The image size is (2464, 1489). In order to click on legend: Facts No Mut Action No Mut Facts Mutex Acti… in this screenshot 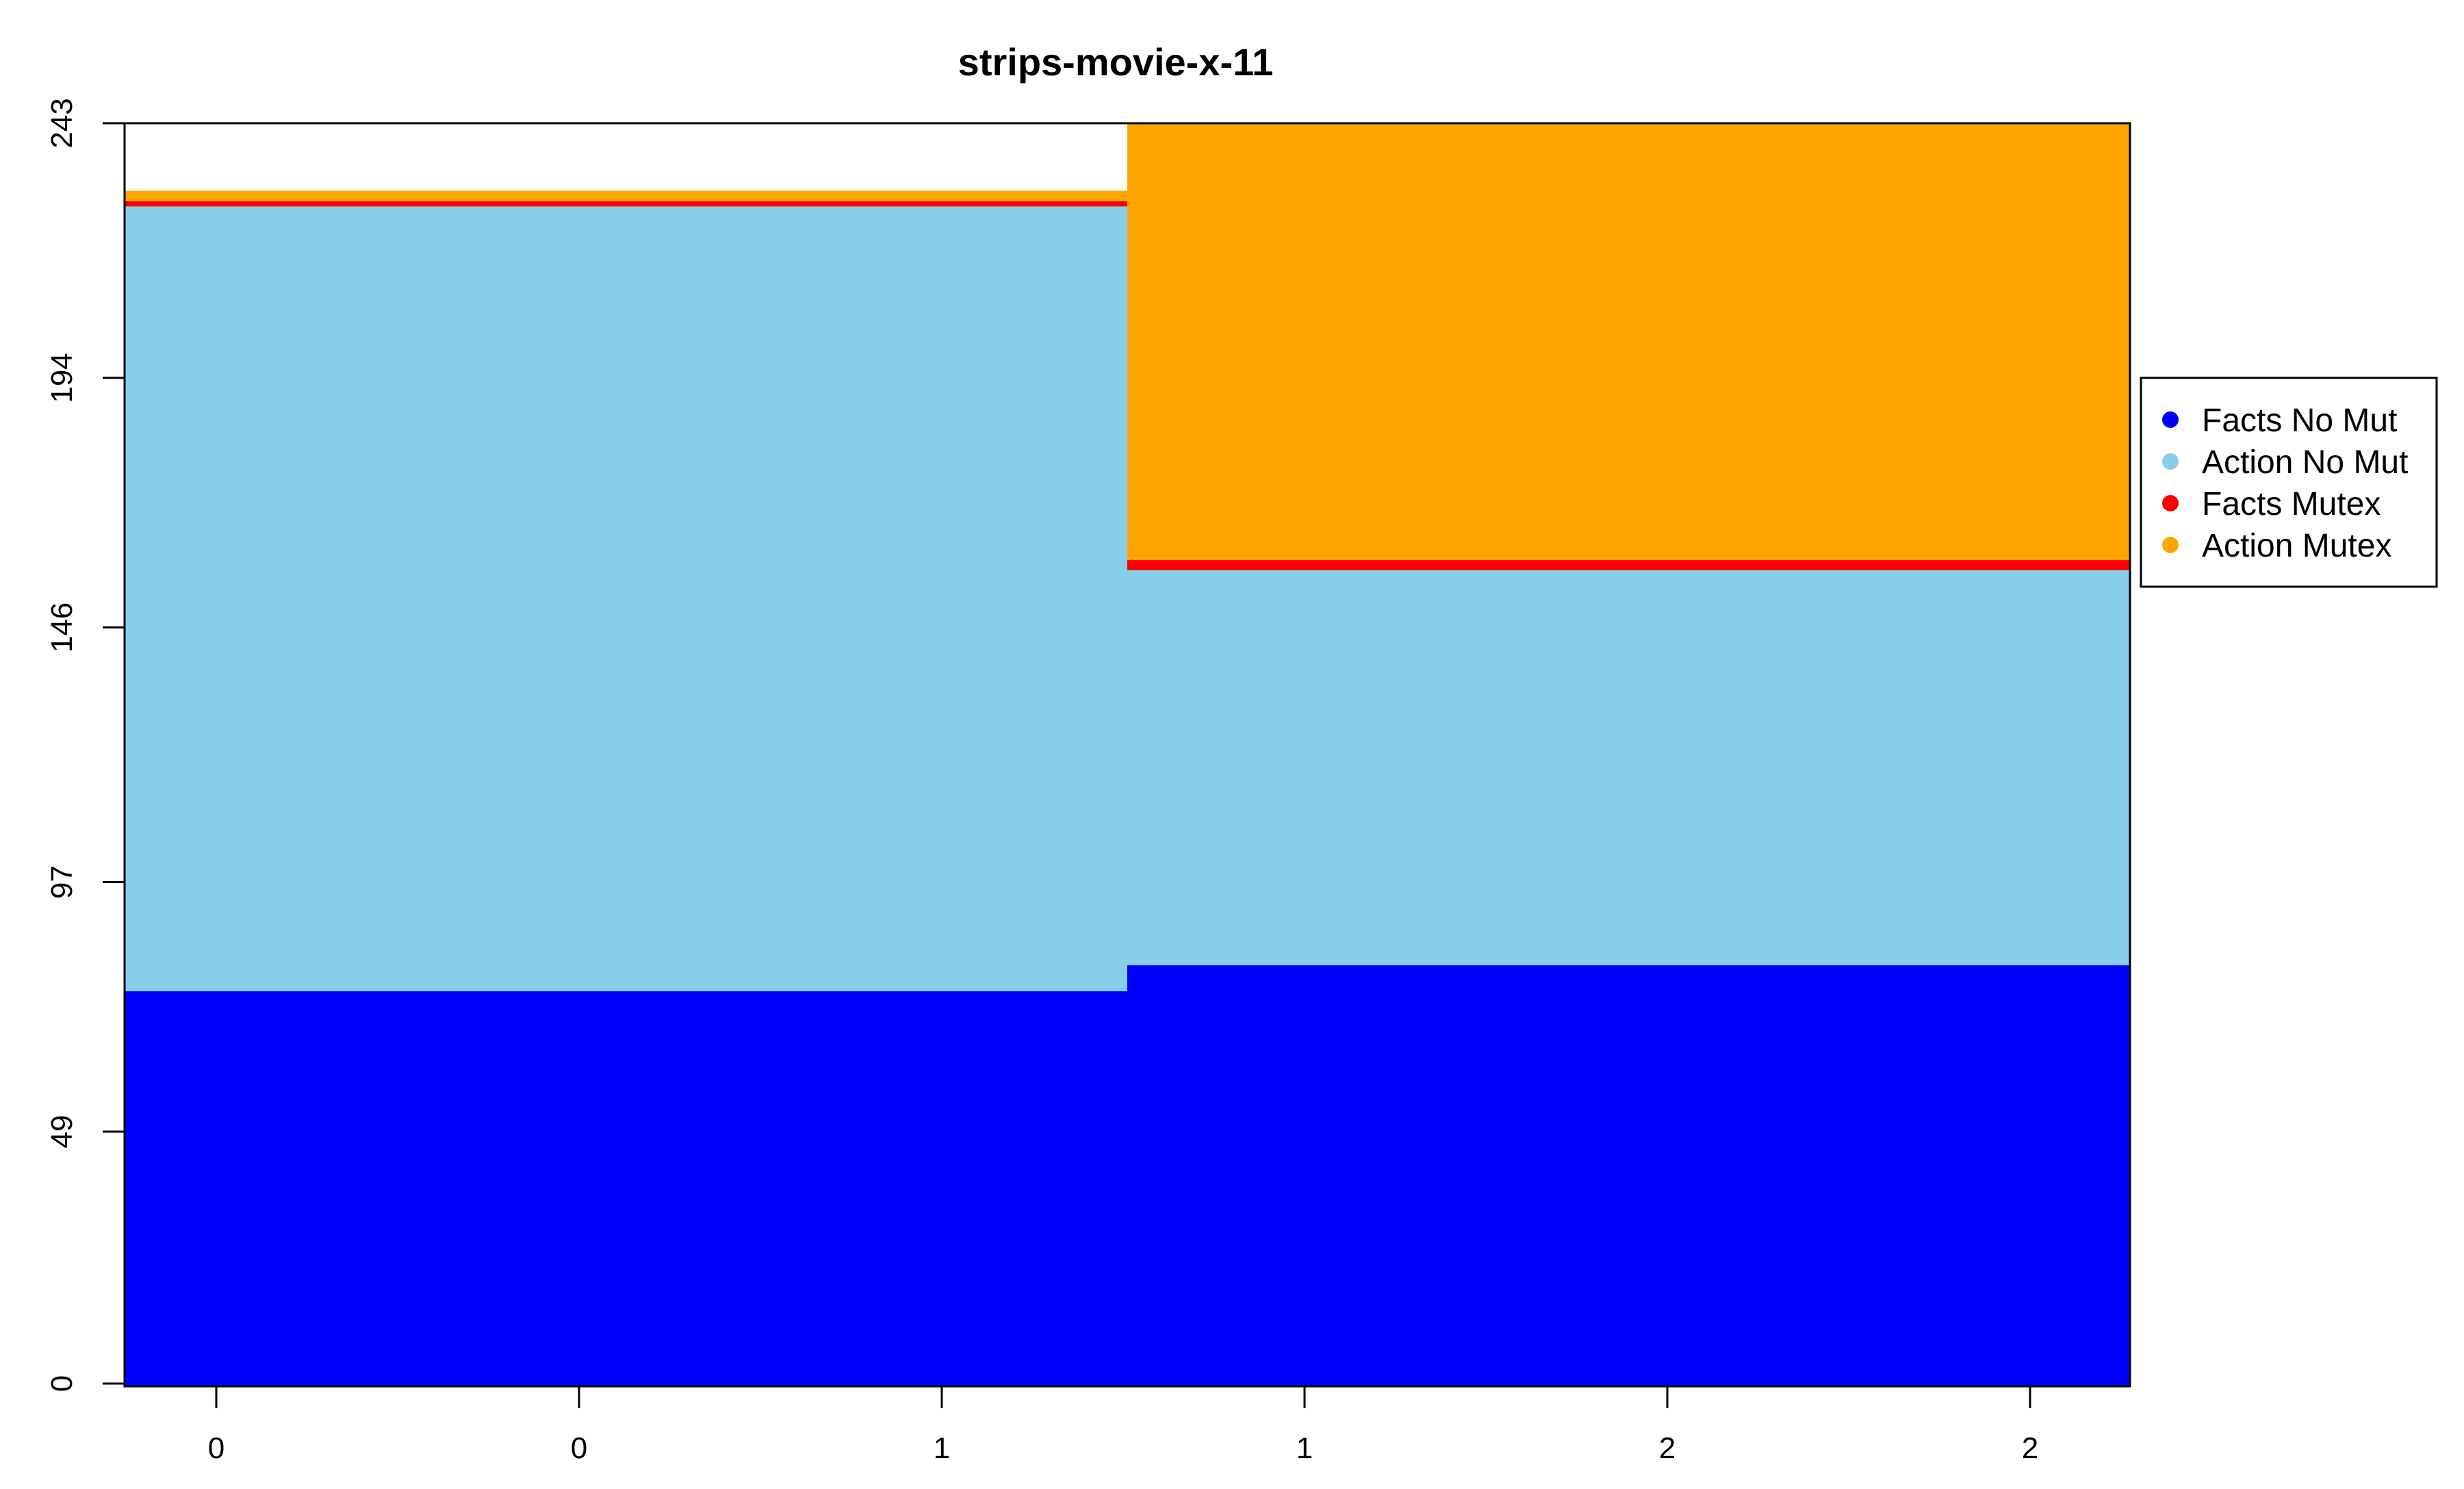, I will do `click(2289, 482)`.